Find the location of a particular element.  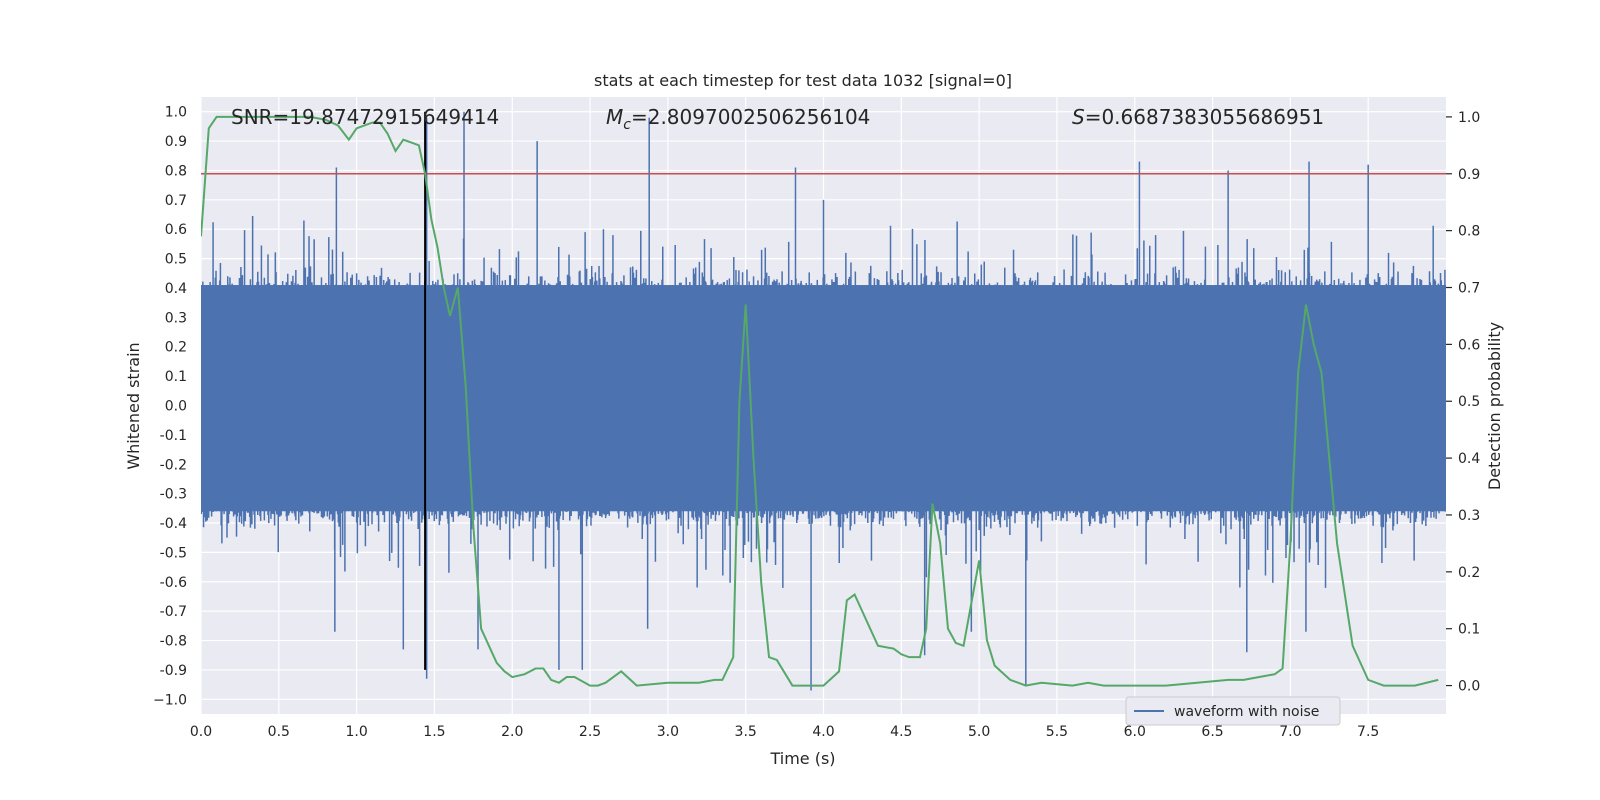

y-left-tick-label: -0.8 is located at coordinates (173, 642).